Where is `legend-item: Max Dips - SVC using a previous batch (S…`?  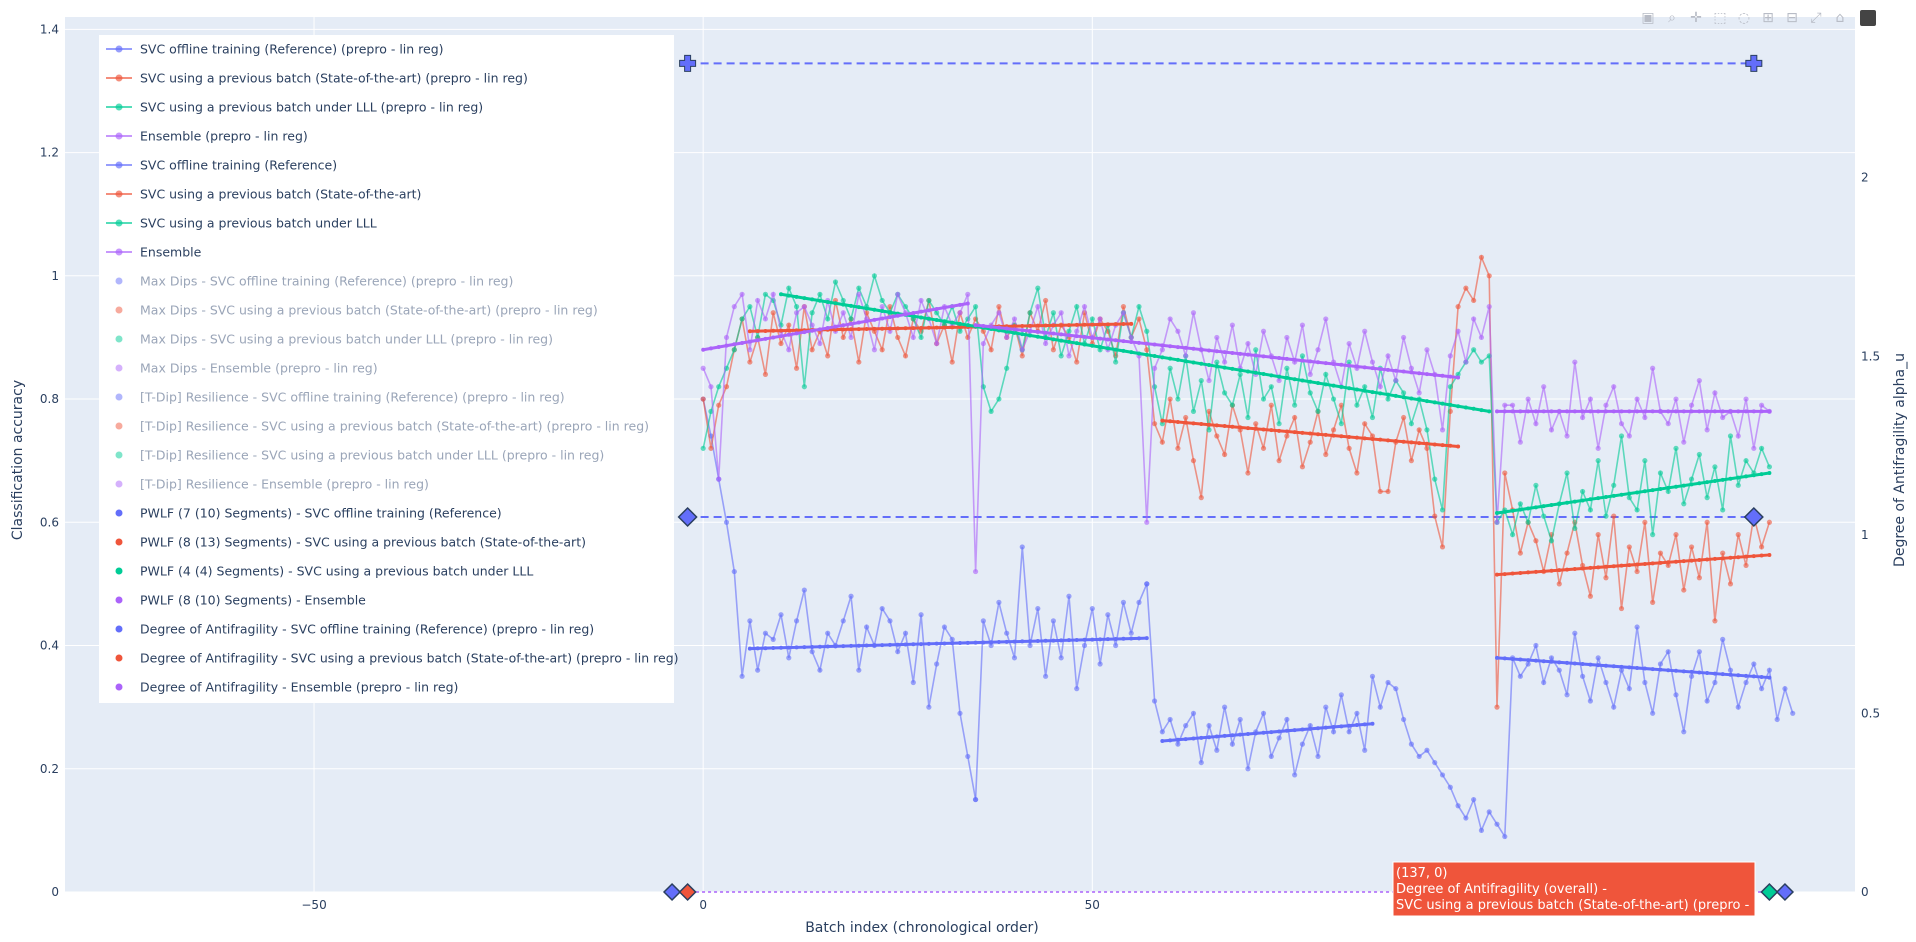
legend-item: Max Dips - SVC using a previous batch (S… is located at coordinates (356, 310).